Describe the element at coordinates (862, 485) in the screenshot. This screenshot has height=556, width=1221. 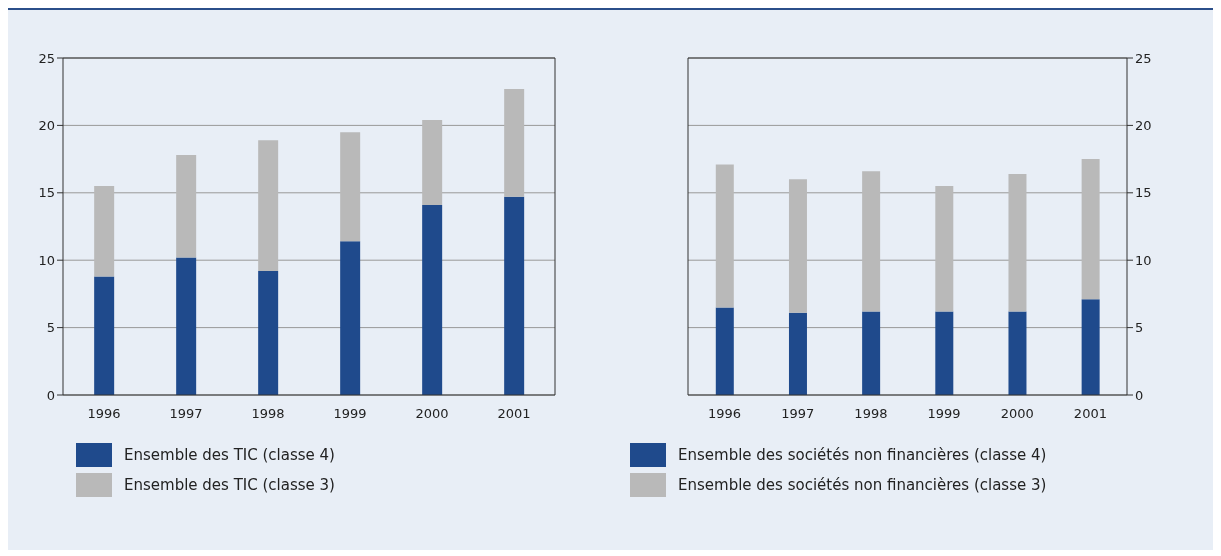
I see `legend-label: Ensemble des sociétés non financières (classe 3)` at that location.